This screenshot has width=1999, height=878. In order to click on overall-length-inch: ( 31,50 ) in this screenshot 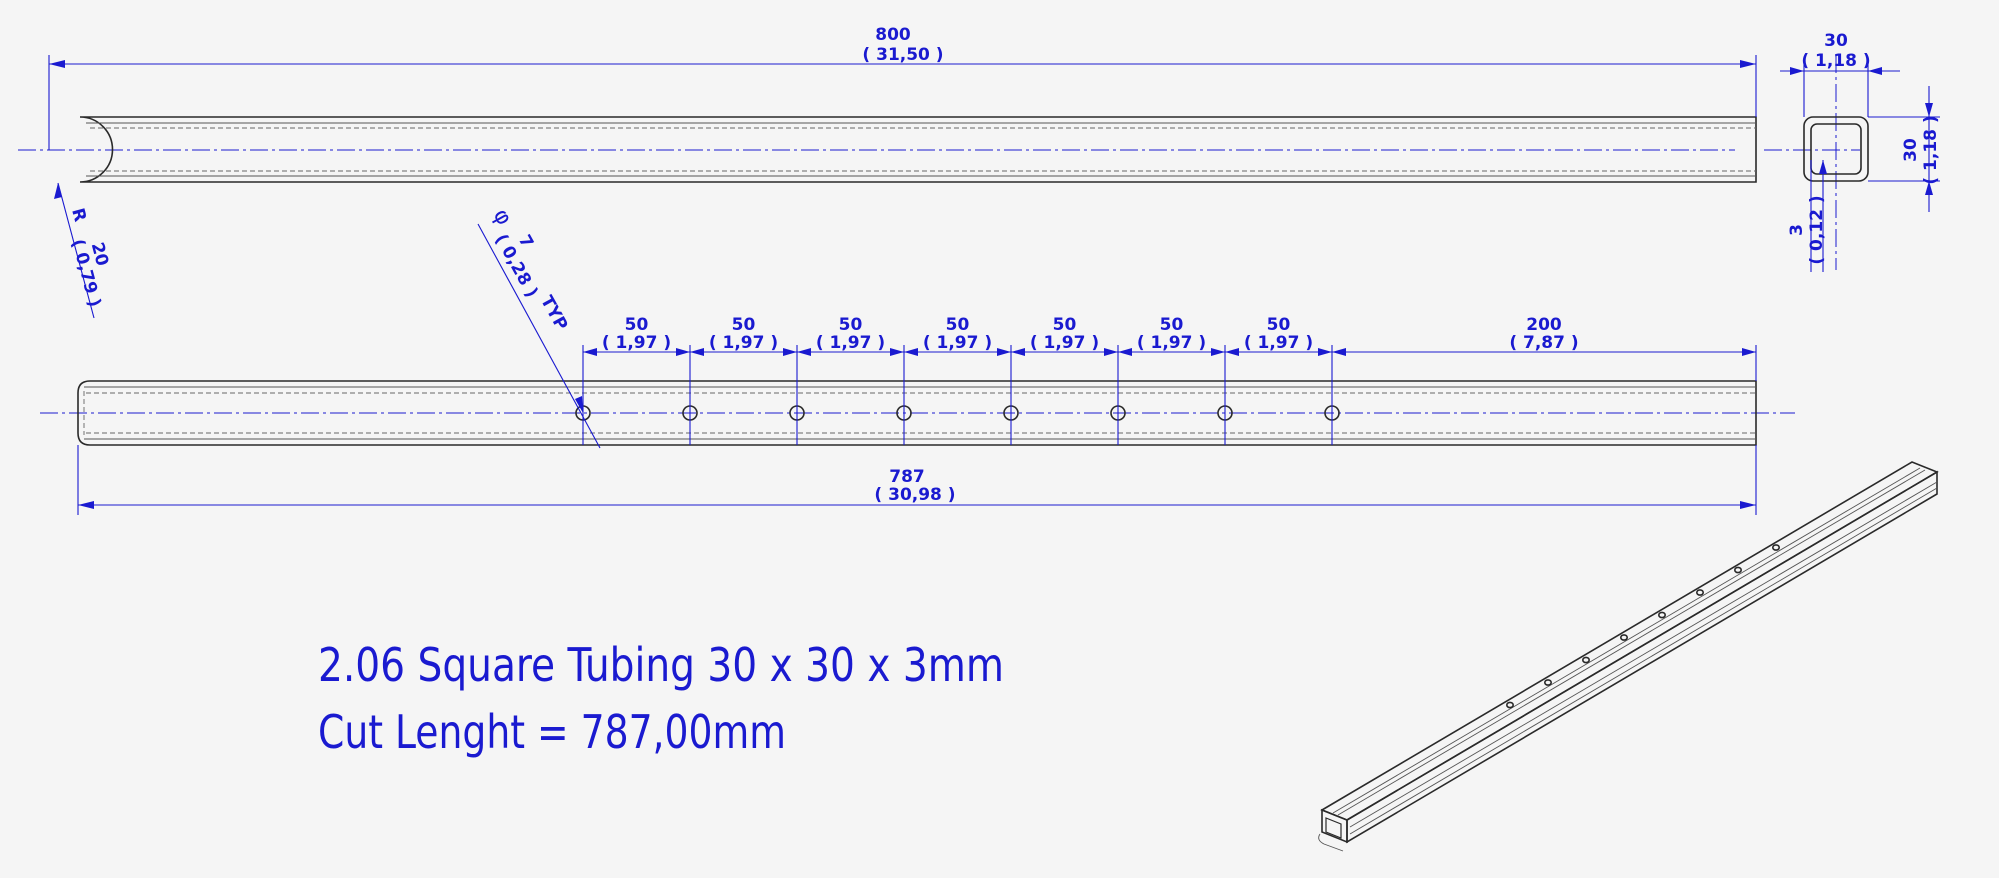, I will do `click(902, 55)`.